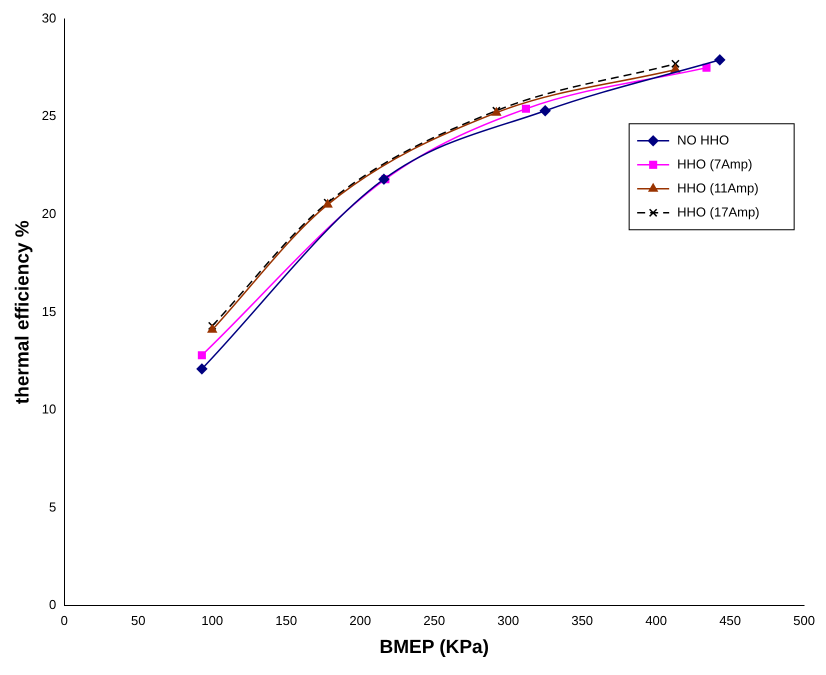 The image size is (826, 675). Describe the element at coordinates (286, 620) in the screenshot. I see `x-tick-label: 150` at that location.